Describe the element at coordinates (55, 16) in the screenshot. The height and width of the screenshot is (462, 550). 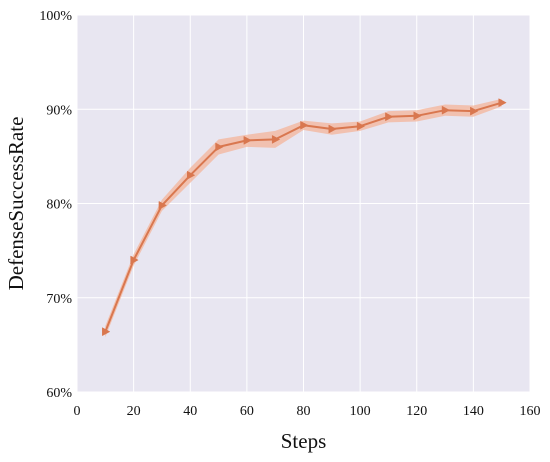
I see `y-tick-label: 100%` at that location.